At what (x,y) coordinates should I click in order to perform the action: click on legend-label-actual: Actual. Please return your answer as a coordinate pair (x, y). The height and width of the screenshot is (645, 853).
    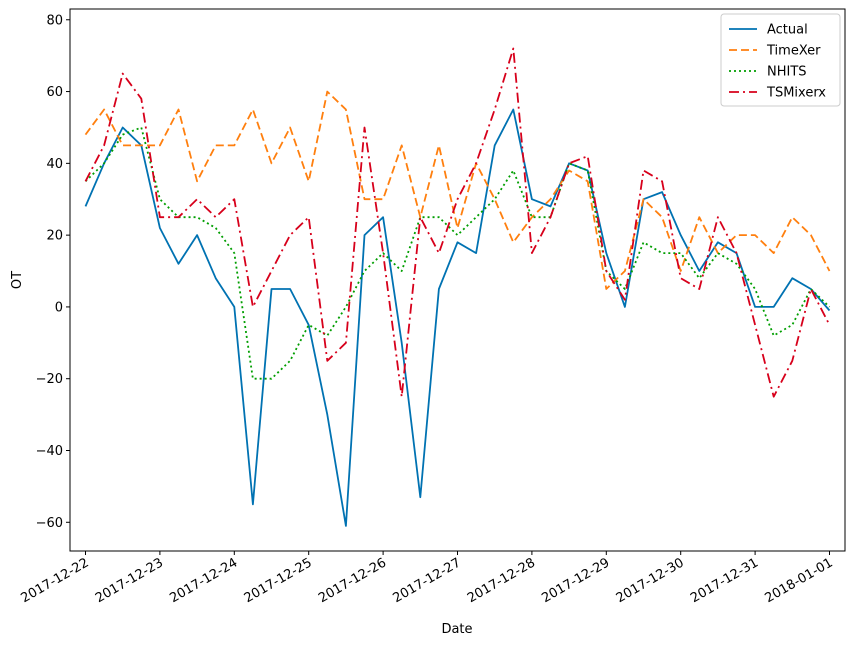
    Looking at the image, I should click on (787, 30).